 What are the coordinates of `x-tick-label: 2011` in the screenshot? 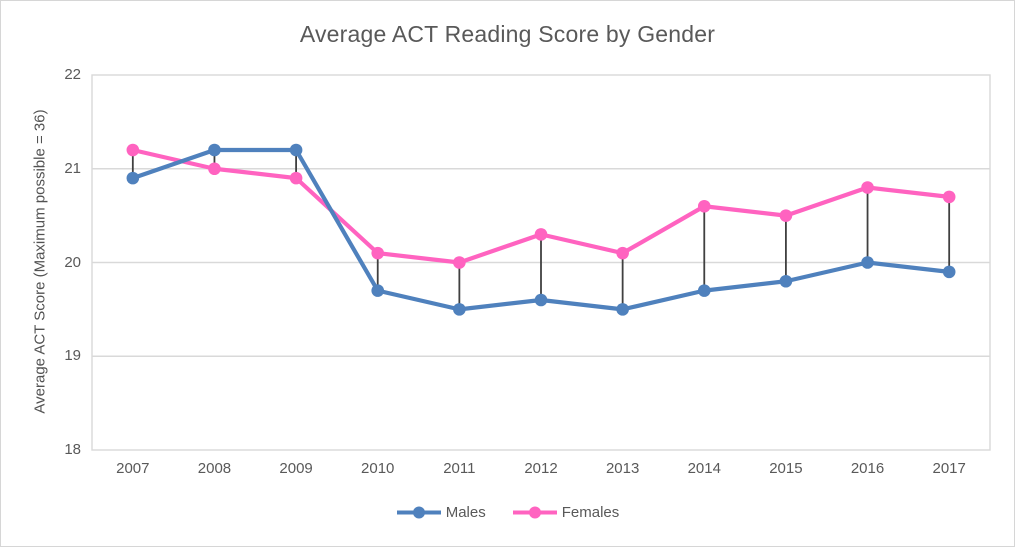 It's located at (459, 468).